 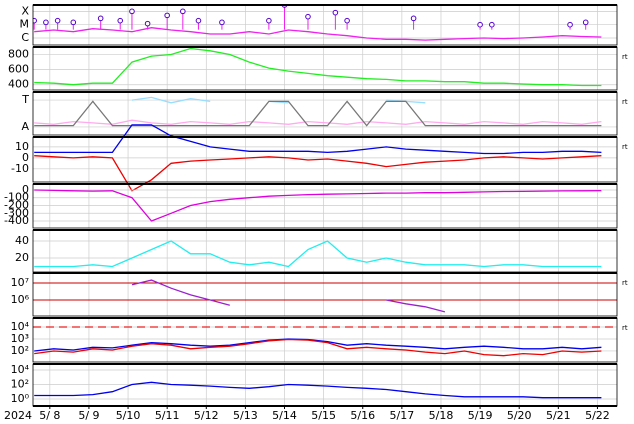 What do you see at coordinates (18, 415) in the screenshot?
I see `x-axis-year: 2024` at bounding box center [18, 415].